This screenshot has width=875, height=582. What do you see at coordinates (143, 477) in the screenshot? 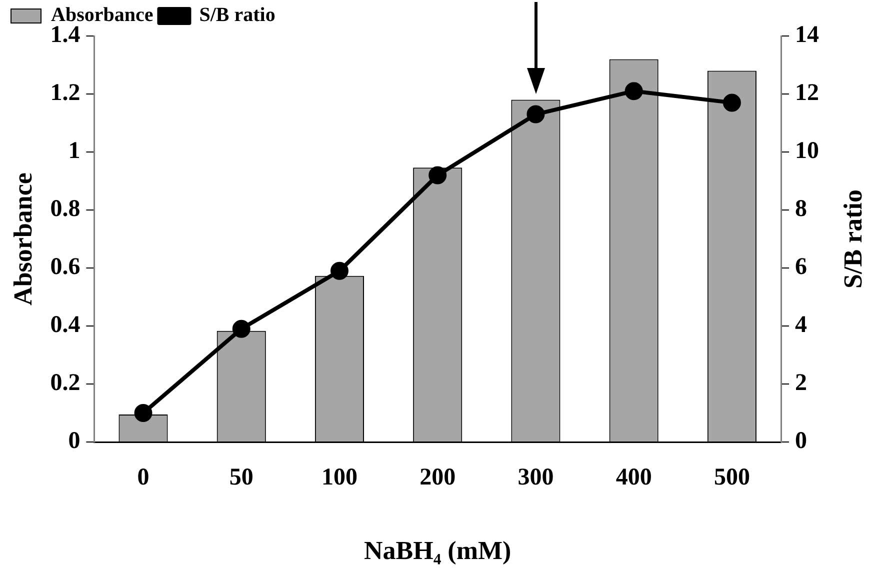
I see `x-tick-label: 0` at bounding box center [143, 477].